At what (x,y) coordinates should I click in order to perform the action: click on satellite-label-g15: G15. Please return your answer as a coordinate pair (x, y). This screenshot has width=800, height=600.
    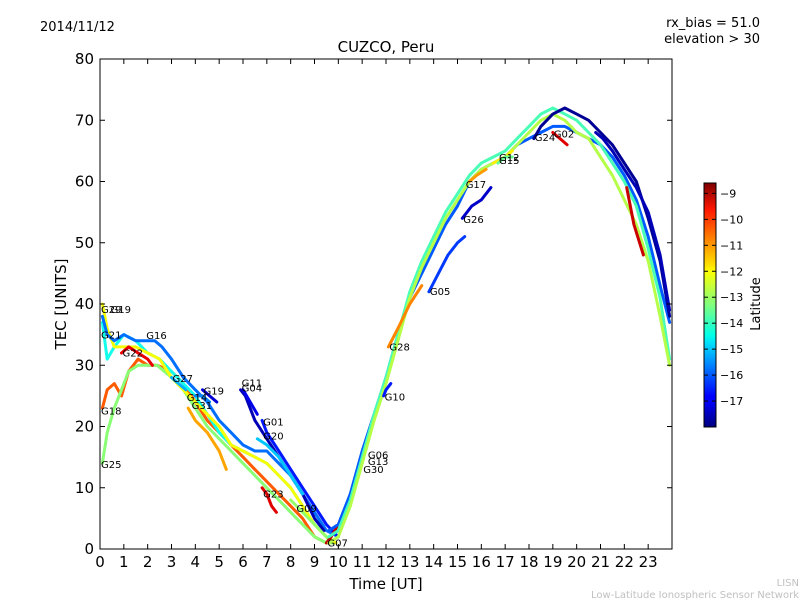
    Looking at the image, I should click on (509, 161).